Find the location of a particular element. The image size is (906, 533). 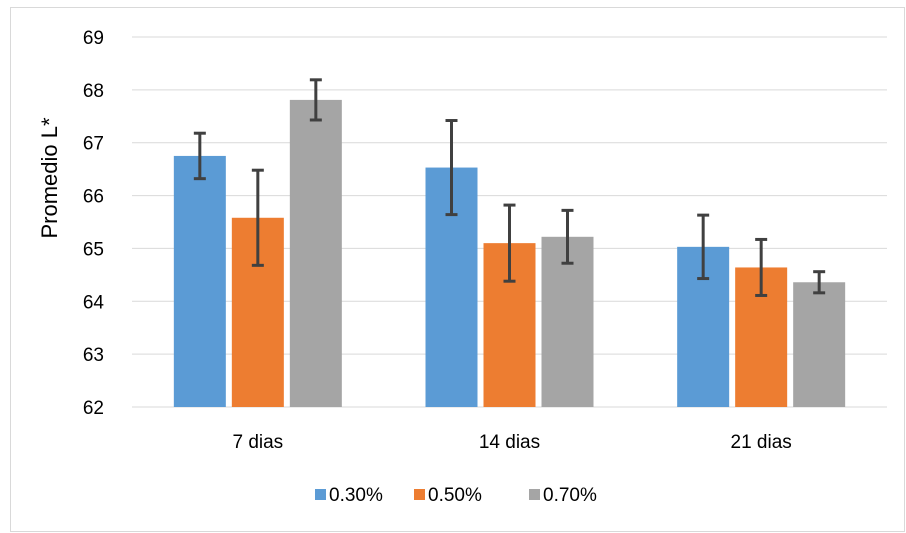

y-tick-label: 62 is located at coordinates (93, 408).